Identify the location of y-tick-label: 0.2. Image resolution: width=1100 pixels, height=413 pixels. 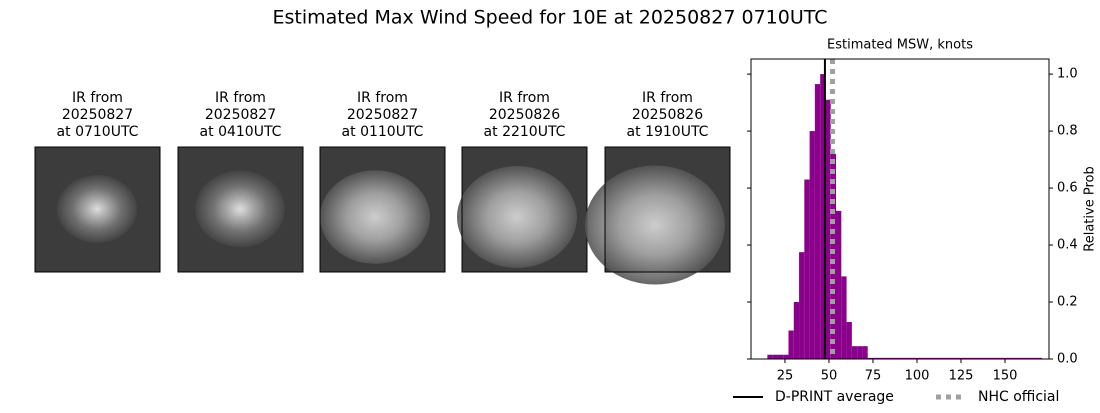
(1067, 302).